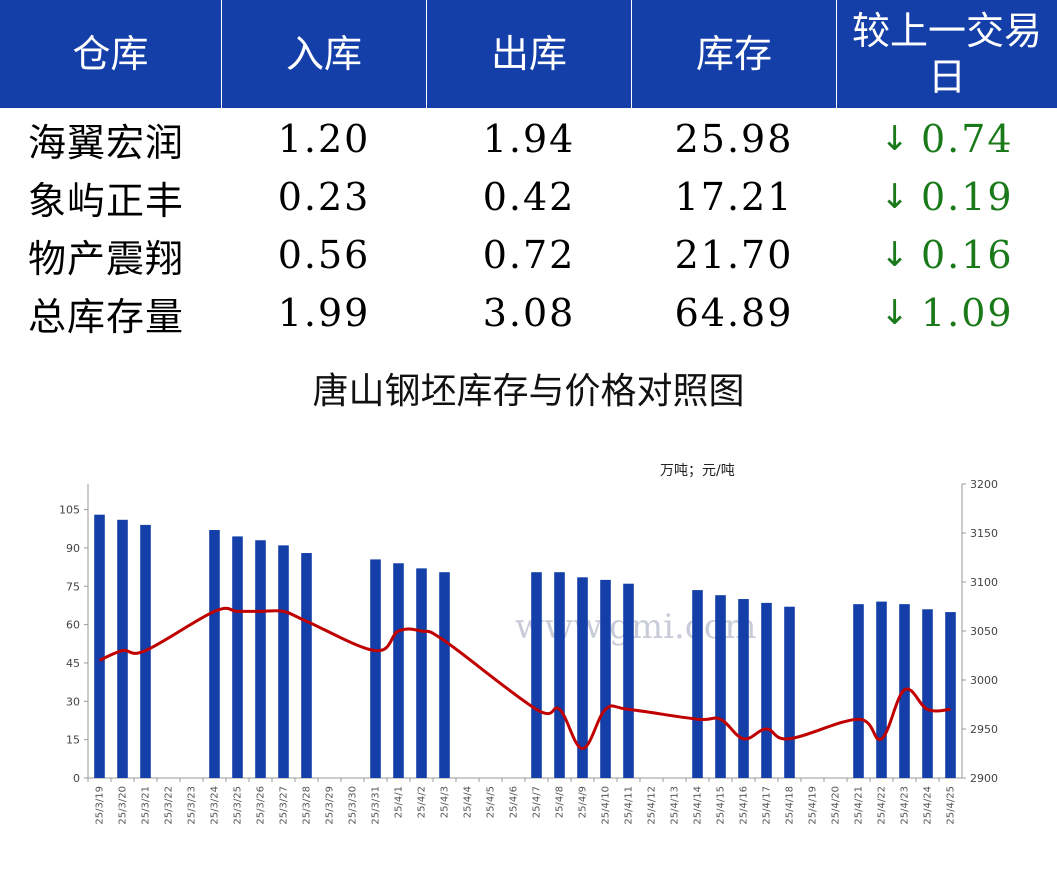 This screenshot has width=1057, height=895. I want to click on x-tick-label: 25/4/1, so click(399, 802).